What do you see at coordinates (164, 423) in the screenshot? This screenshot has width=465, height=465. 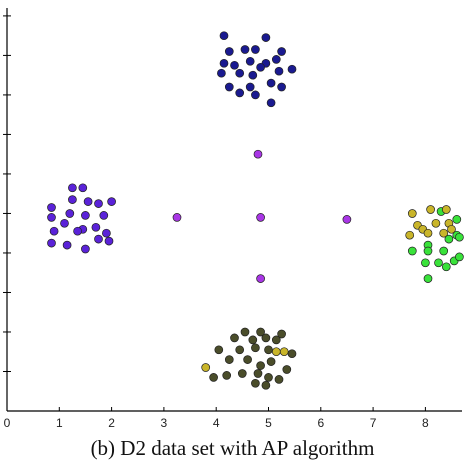 I see `x-tick-label: 3` at bounding box center [164, 423].